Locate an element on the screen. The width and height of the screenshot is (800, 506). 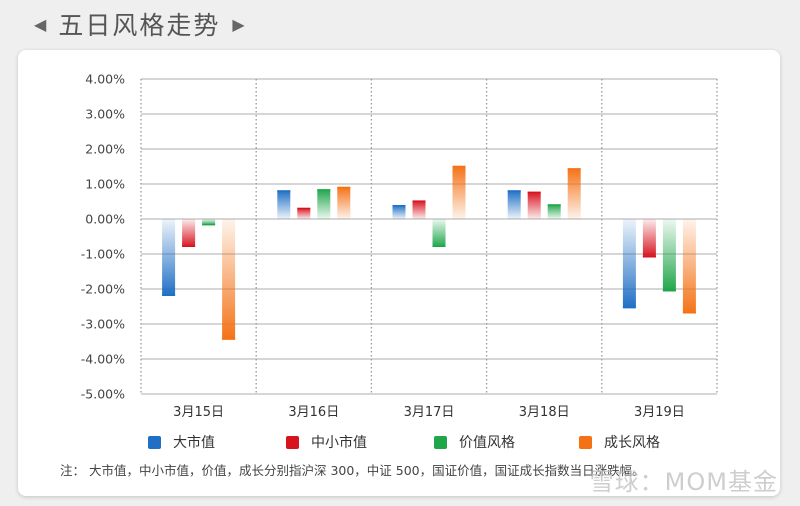
y-tick-label: -4.00% is located at coordinates (103, 359).